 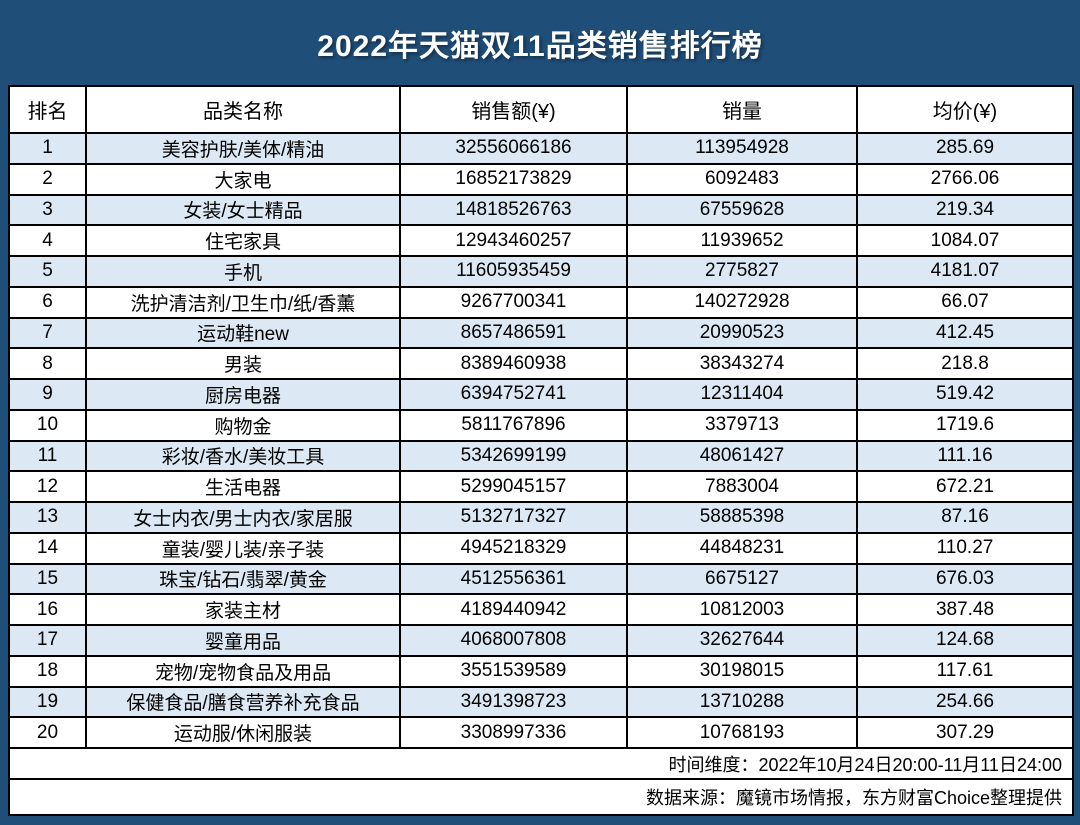 What do you see at coordinates (965, 109) in the screenshot?
I see `column-header-price: 均价(¥)` at bounding box center [965, 109].